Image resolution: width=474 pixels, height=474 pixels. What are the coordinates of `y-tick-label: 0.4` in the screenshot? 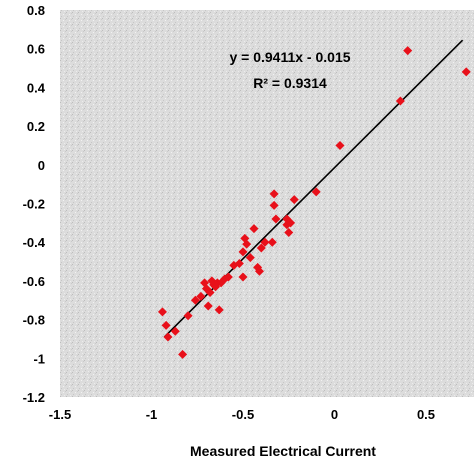 It's located at (36, 87).